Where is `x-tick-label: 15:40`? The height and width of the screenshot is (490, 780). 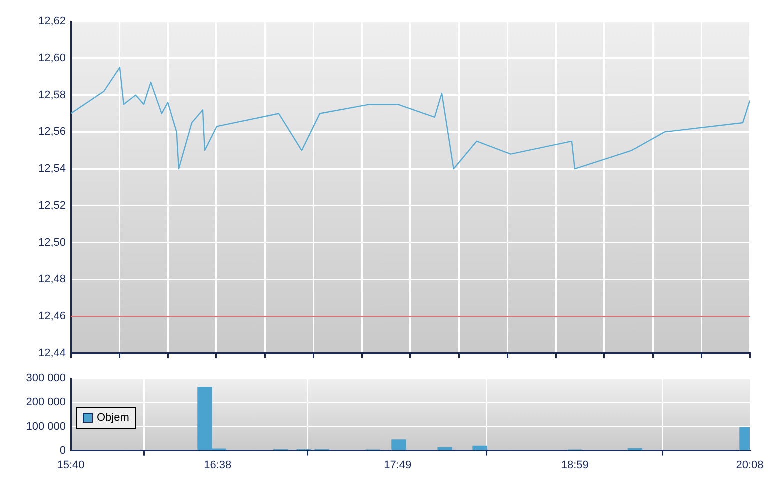
x-tick-label: 15:40 is located at coordinates (71, 465).